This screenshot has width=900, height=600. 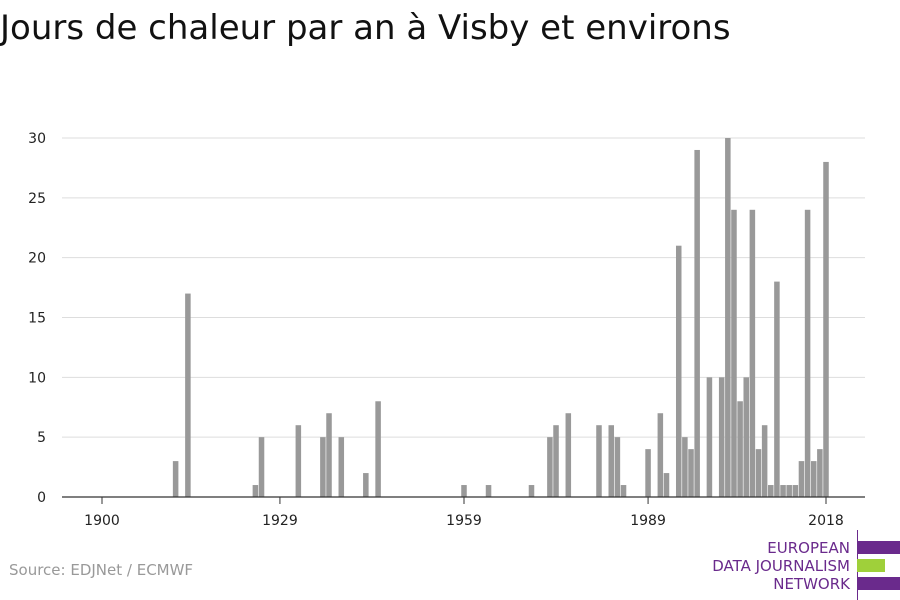 What do you see at coordinates (366, 485) in the screenshot?
I see `bar-1943` at bounding box center [366, 485].